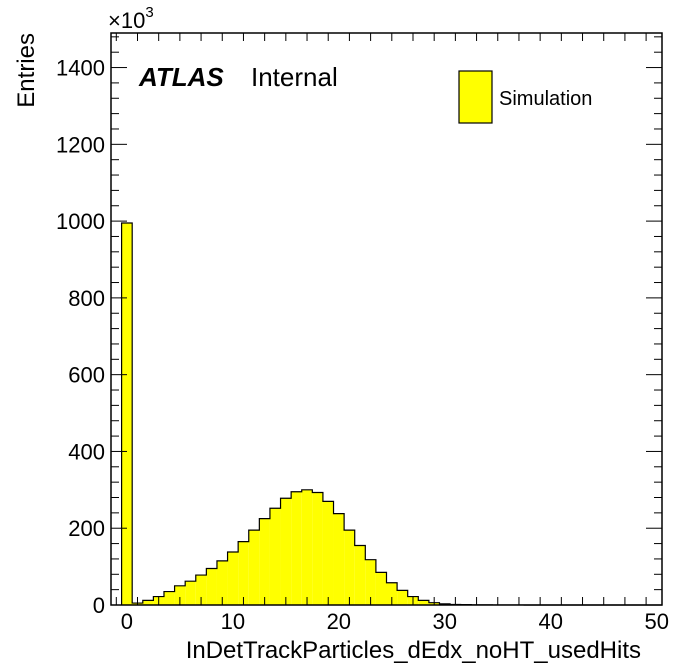  Describe the element at coordinates (475, 97) in the screenshot. I see `legend-swatch` at that location.